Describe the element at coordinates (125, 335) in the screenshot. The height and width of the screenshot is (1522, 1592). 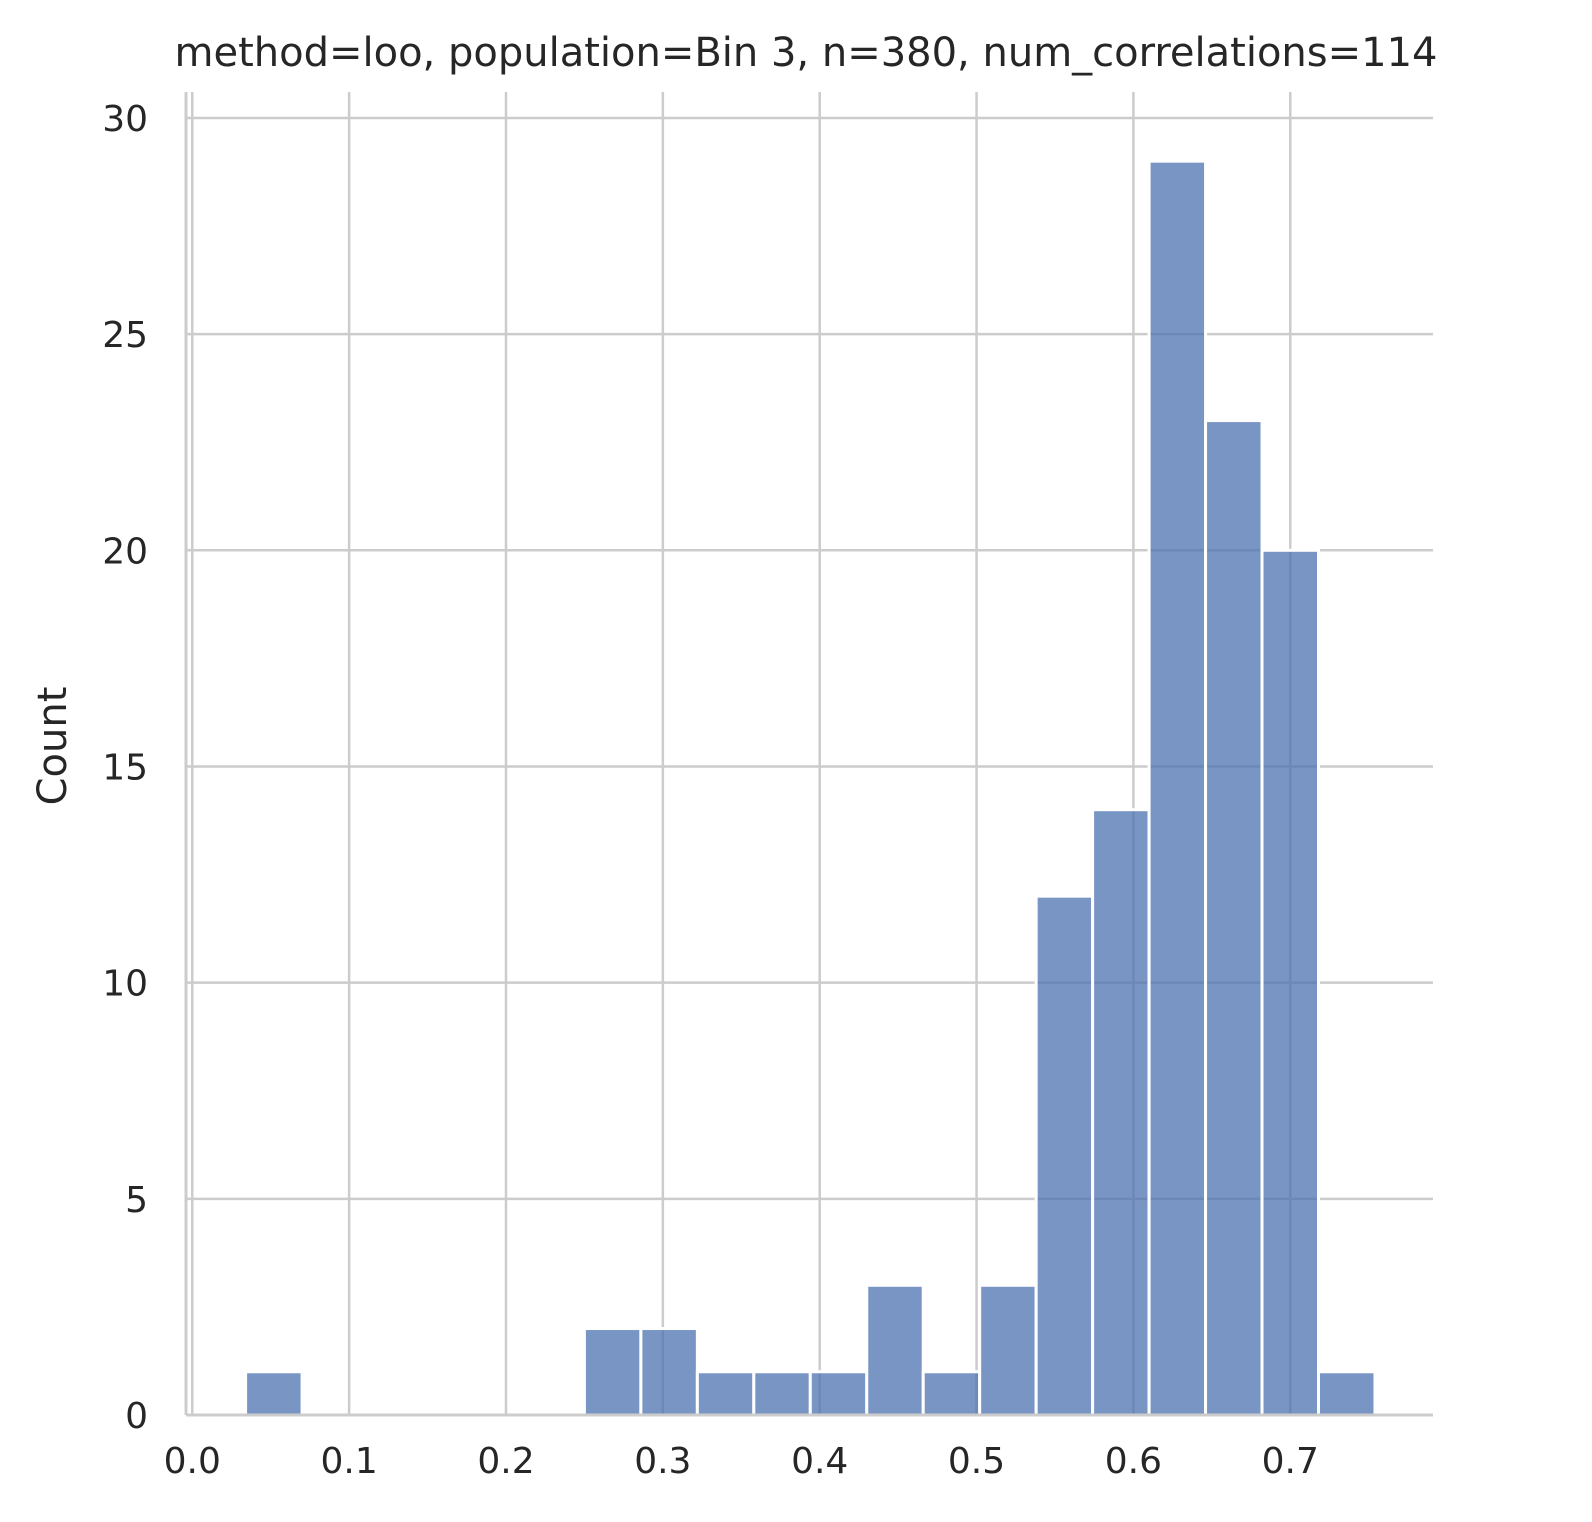
I see `y-tick-label: 25` at that location.